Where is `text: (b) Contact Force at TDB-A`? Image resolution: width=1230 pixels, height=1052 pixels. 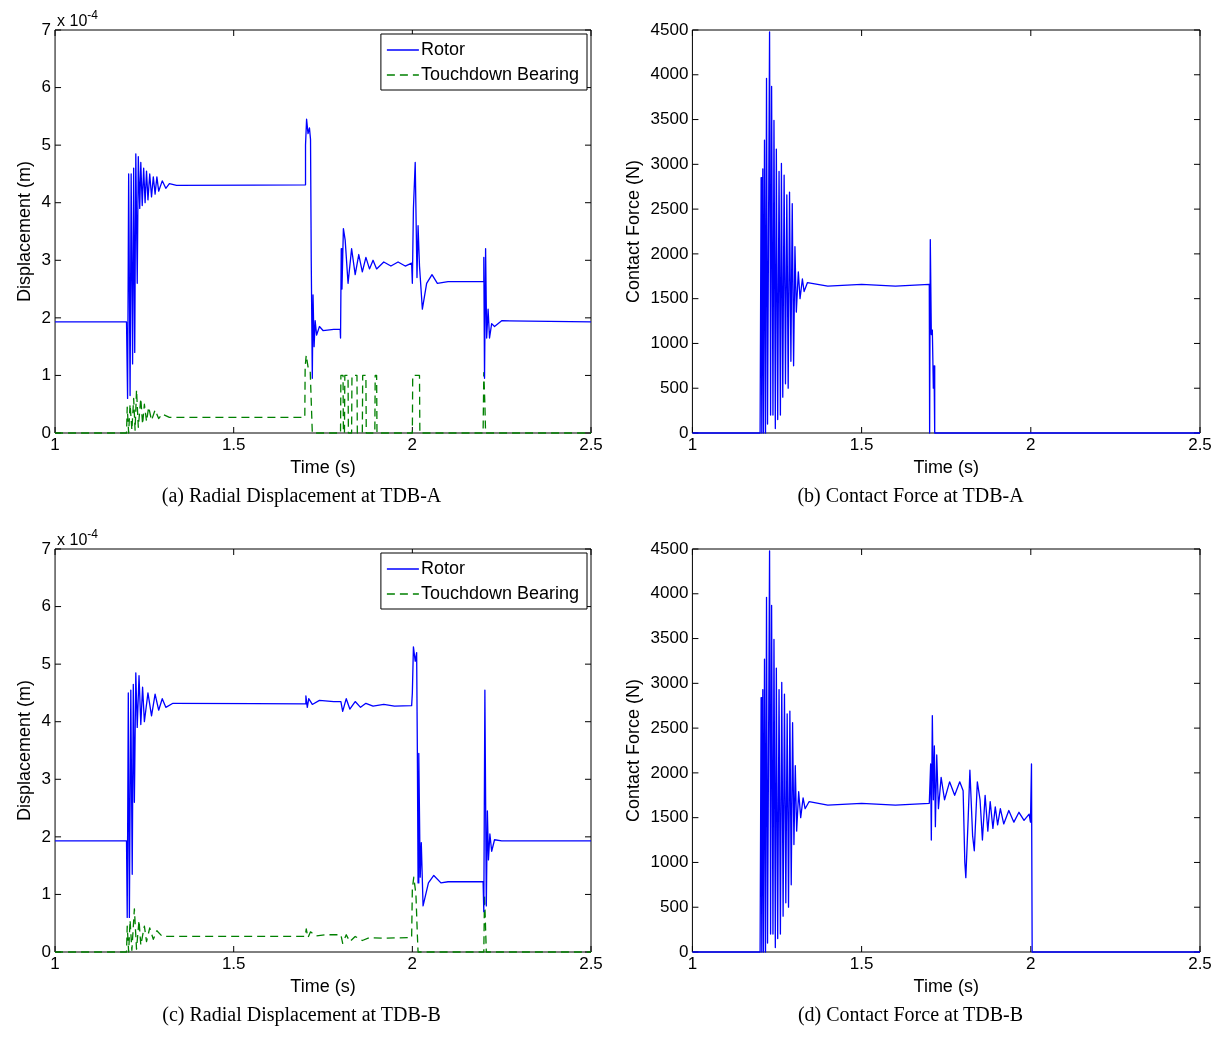
text: (b) Contact Force at TDB-A is located at coordinates (911, 496).